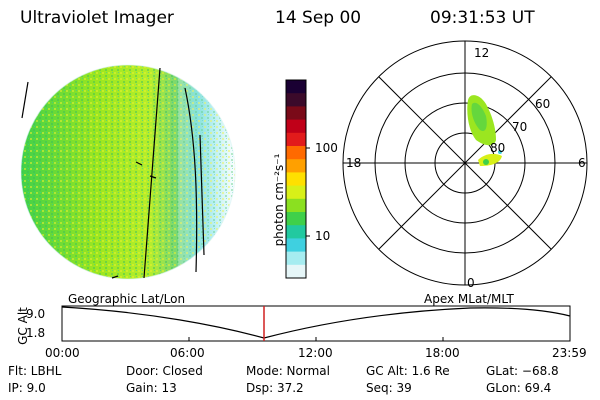  Describe the element at coordinates (315, 353) in the screenshot. I see `timeline-xtick-1200: 12:00` at that location.